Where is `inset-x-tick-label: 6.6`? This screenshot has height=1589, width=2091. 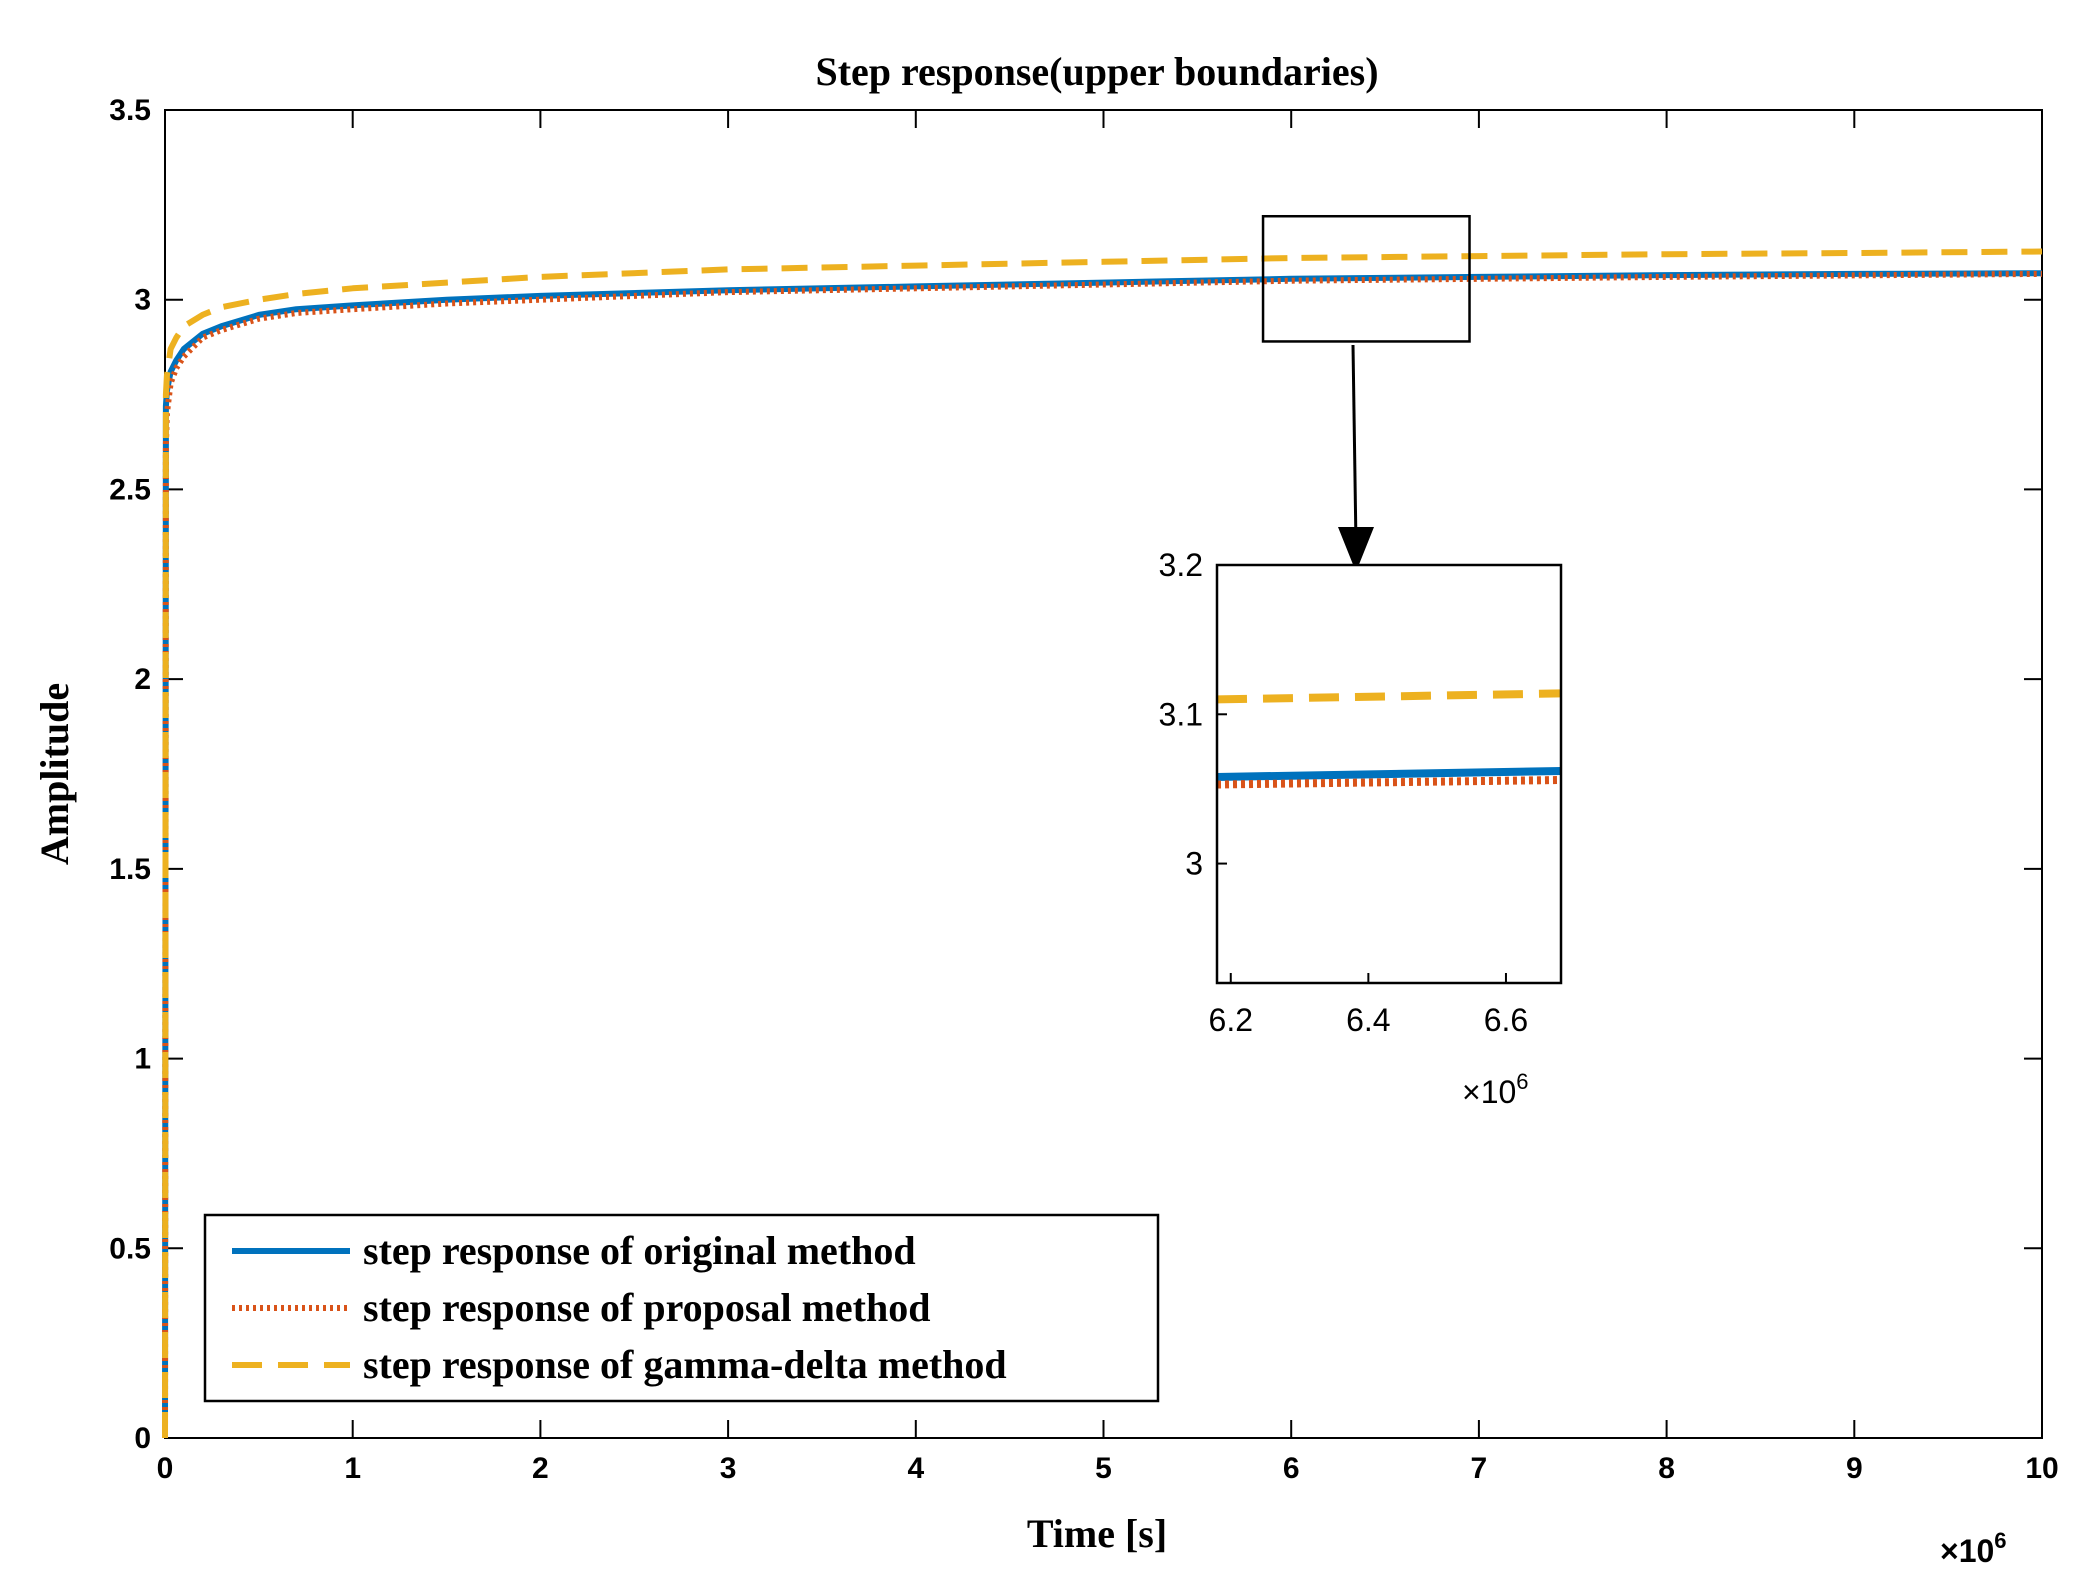
inset-x-tick-label: 6.6 is located at coordinates (1506, 1020).